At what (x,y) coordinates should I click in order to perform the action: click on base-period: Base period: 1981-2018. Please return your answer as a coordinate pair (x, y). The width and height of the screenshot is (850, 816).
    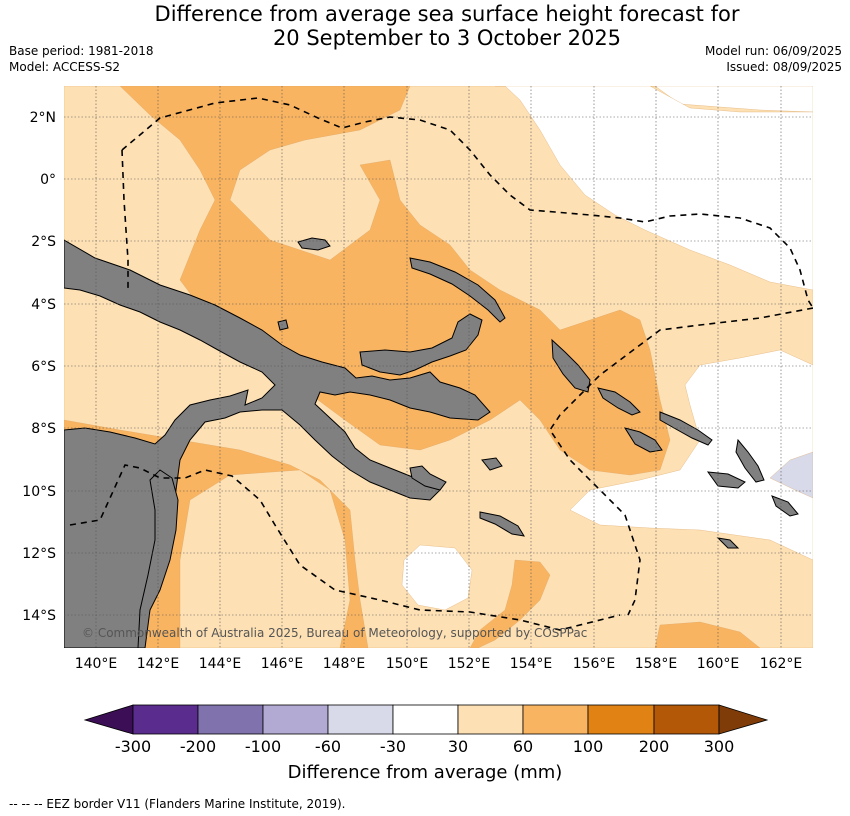
    Looking at the image, I should click on (81, 51).